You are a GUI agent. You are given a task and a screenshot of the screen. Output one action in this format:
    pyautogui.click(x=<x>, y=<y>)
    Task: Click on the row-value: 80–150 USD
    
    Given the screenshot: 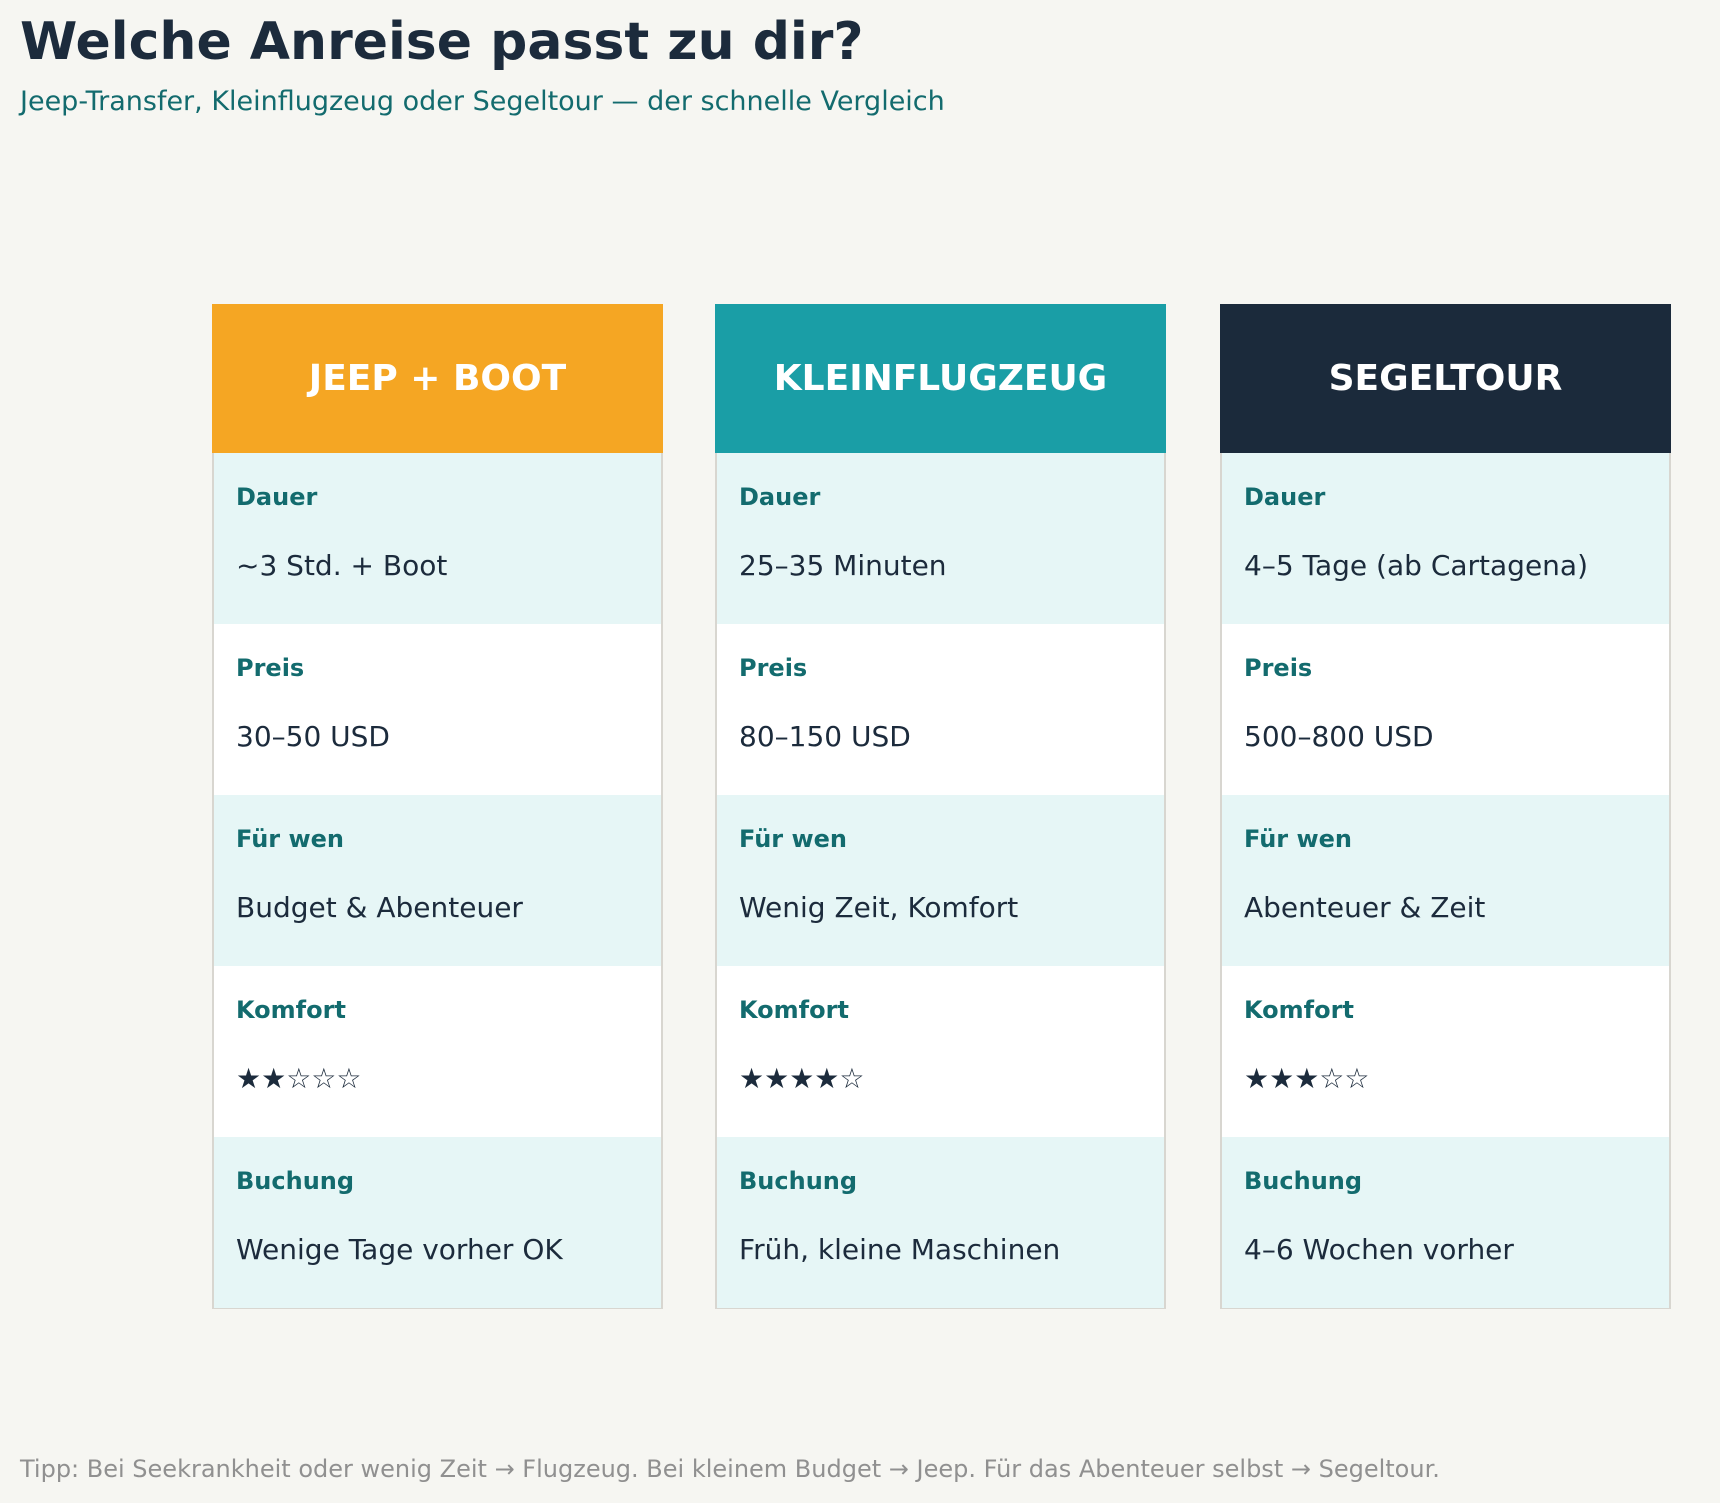 What is the action you would take?
    pyautogui.click(x=825, y=736)
    